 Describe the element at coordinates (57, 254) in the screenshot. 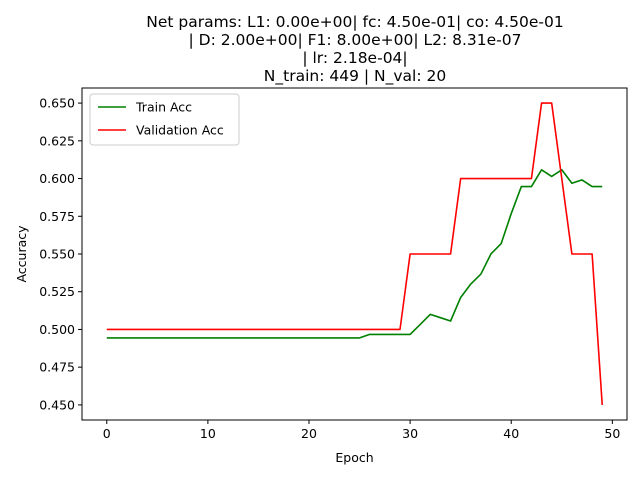

I see `y-tick-label: 0.550` at that location.